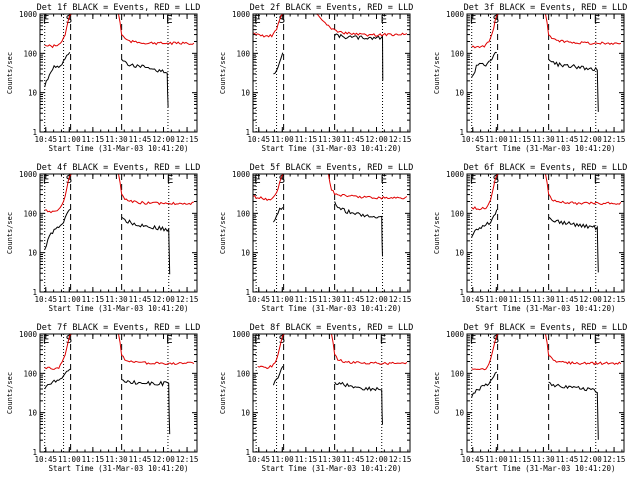 This screenshot has height=480, width=640. Describe the element at coordinates (546, 8) in the screenshot. I see `panel-title: Det 3f BLACK = Events, RED = LLD` at that location.